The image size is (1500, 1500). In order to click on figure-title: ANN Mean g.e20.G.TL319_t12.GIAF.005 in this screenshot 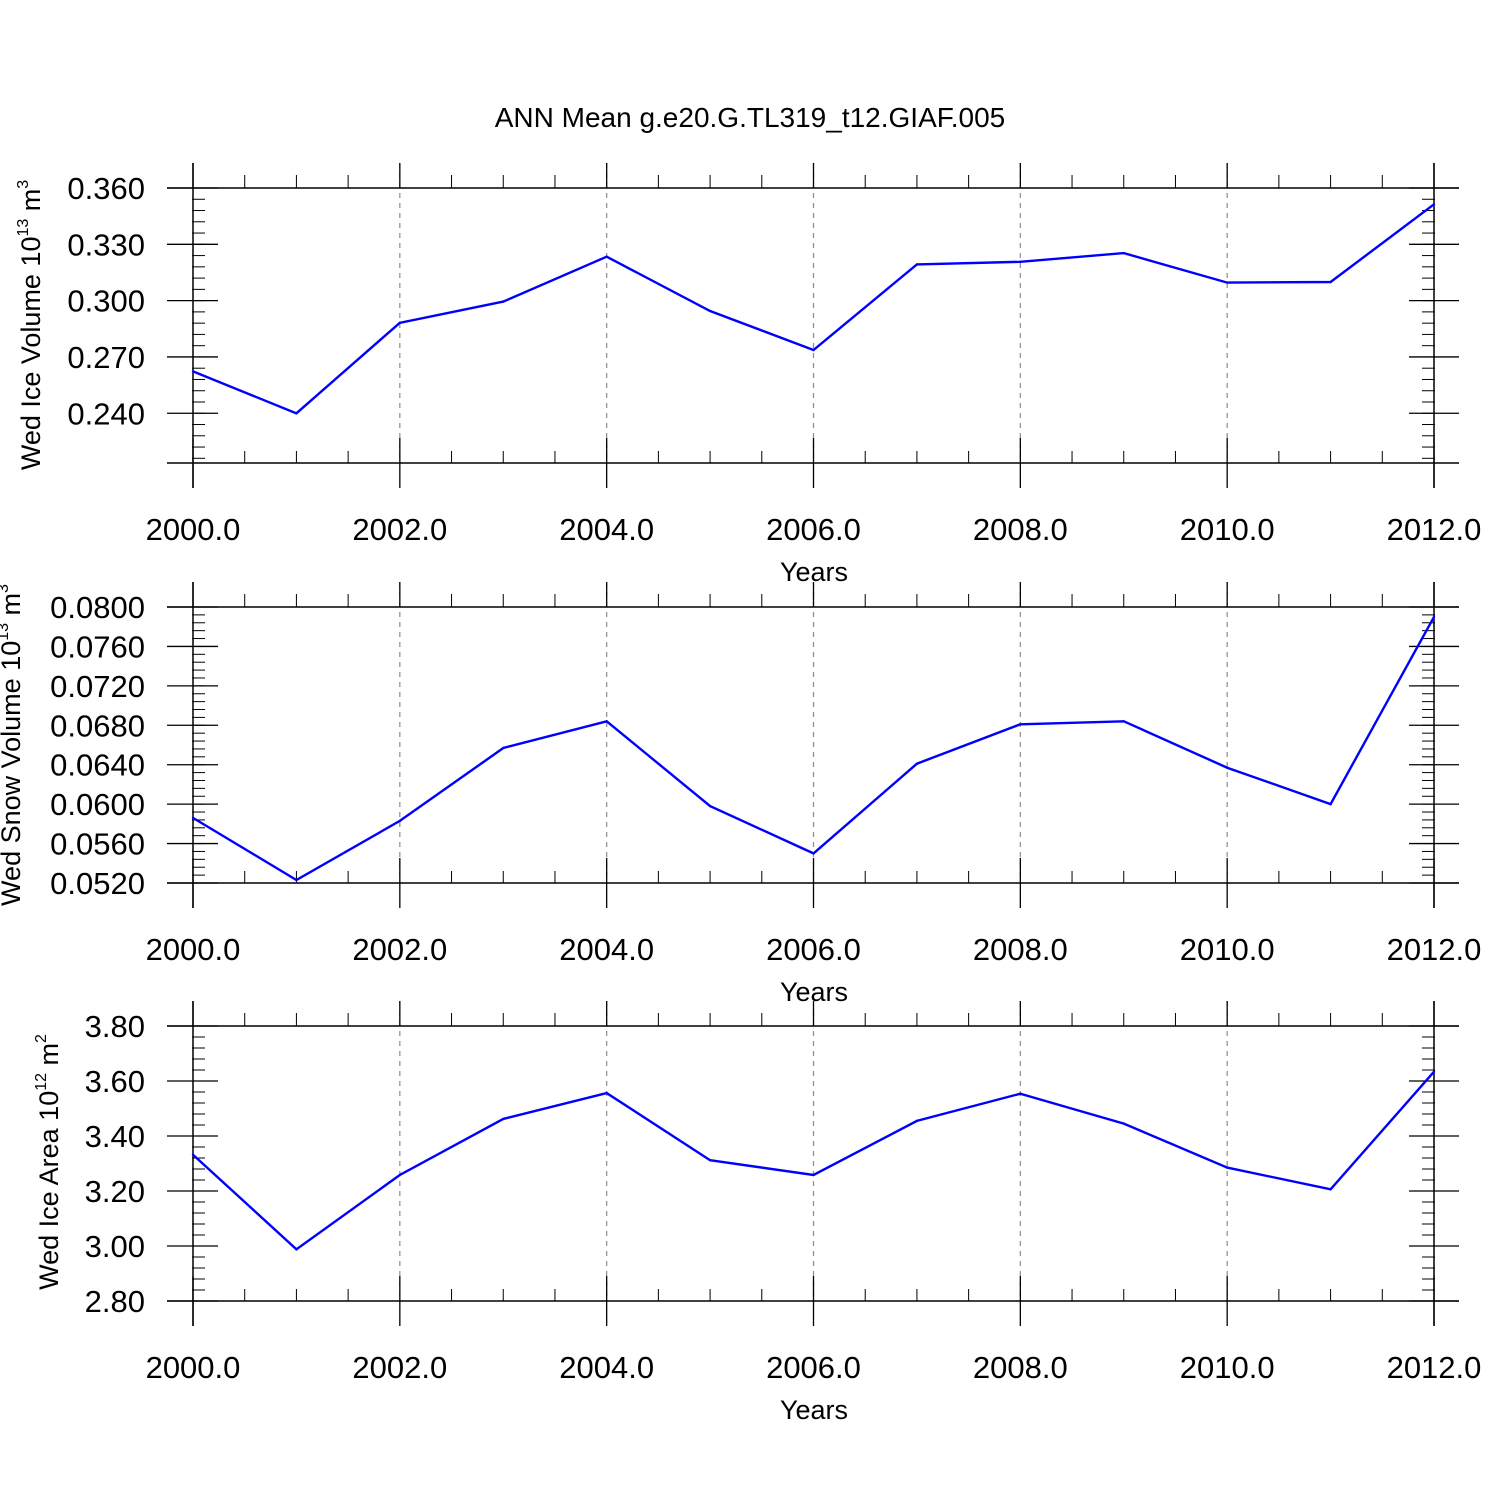, I will do `click(750, 117)`.